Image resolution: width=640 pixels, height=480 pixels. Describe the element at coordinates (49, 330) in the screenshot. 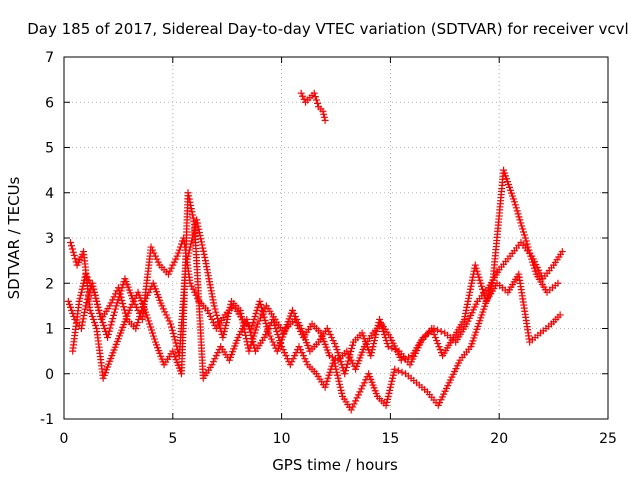

I see `y-tick-label: 1` at that location.